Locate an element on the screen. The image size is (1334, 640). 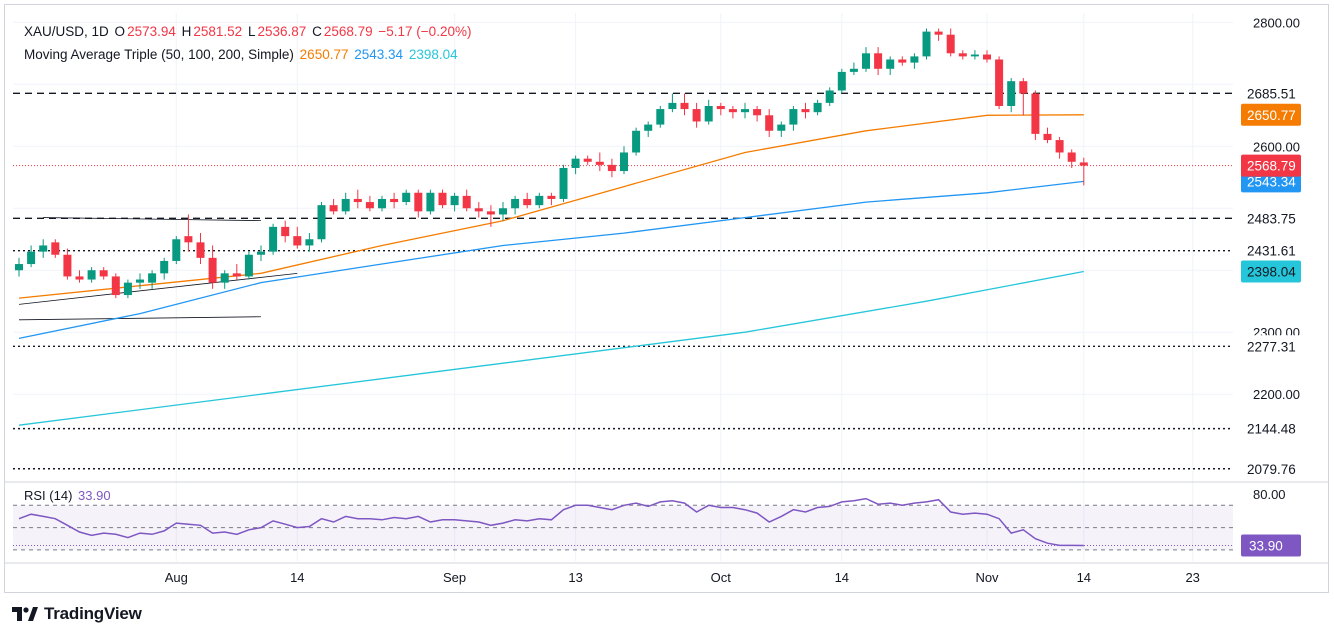
ma50-tag: 2650.77 is located at coordinates (1271, 115).